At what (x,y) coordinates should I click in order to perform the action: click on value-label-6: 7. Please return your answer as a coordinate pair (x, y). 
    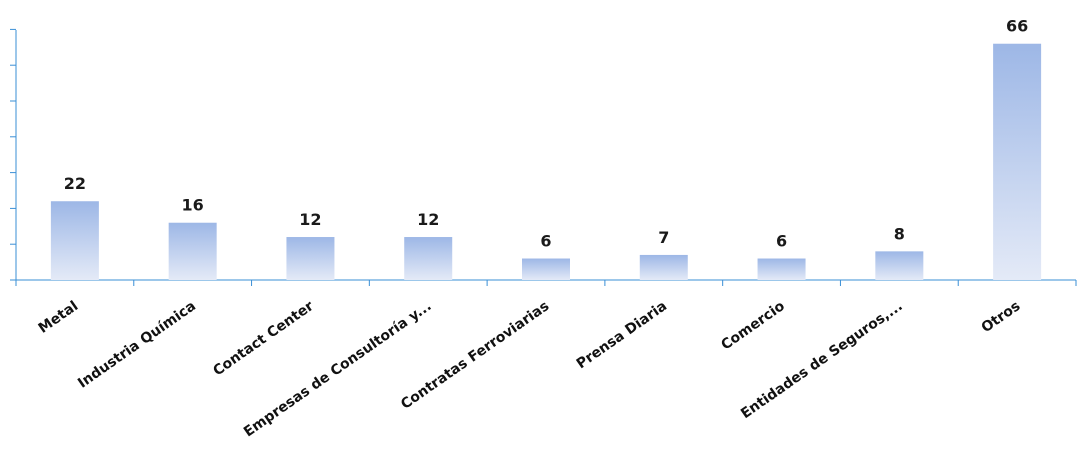
    Looking at the image, I should click on (663, 237).